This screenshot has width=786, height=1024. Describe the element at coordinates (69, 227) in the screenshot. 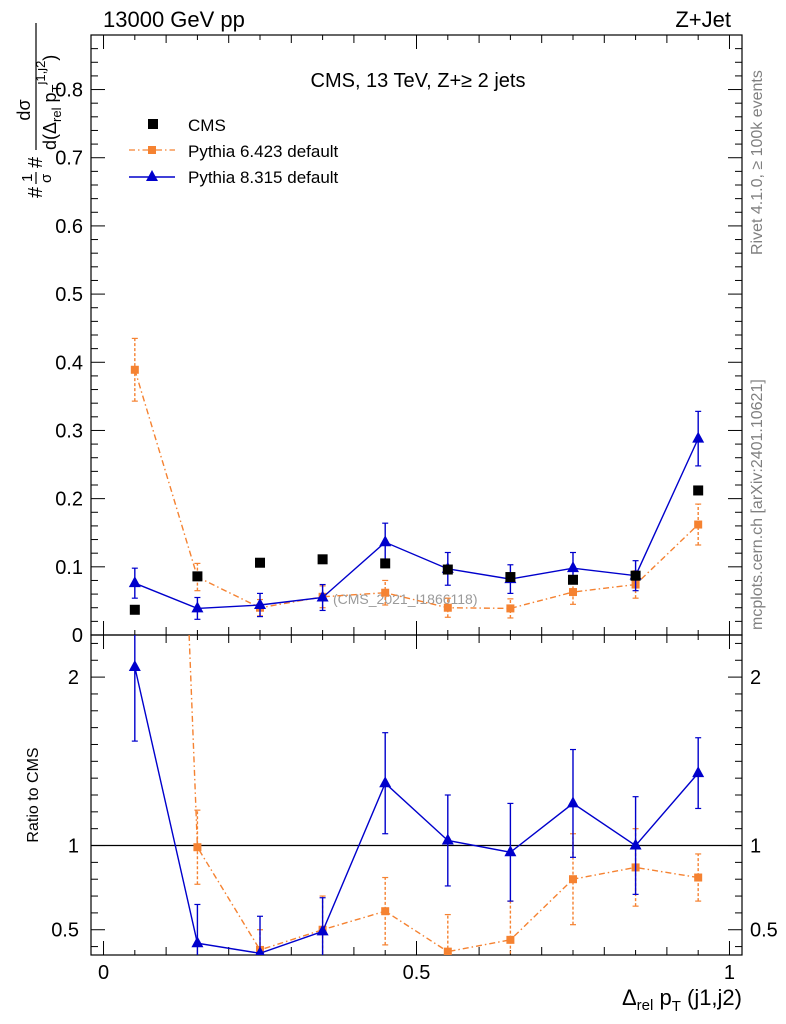

I see `main-ytick-label: 0.6` at that location.